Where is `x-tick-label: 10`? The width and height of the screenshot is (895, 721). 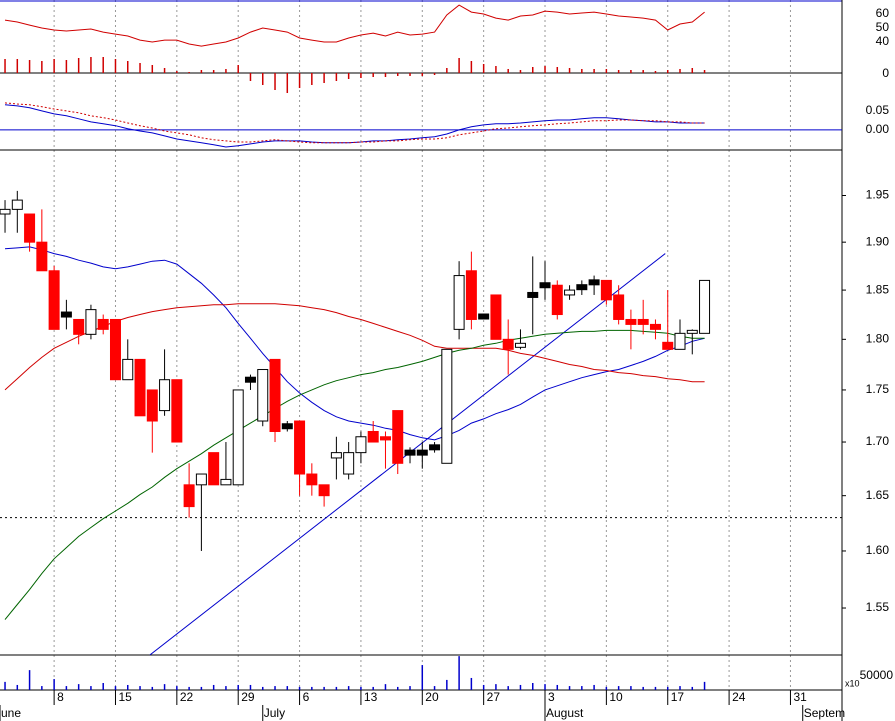 x-tick-label: 10 is located at coordinates (616, 697).